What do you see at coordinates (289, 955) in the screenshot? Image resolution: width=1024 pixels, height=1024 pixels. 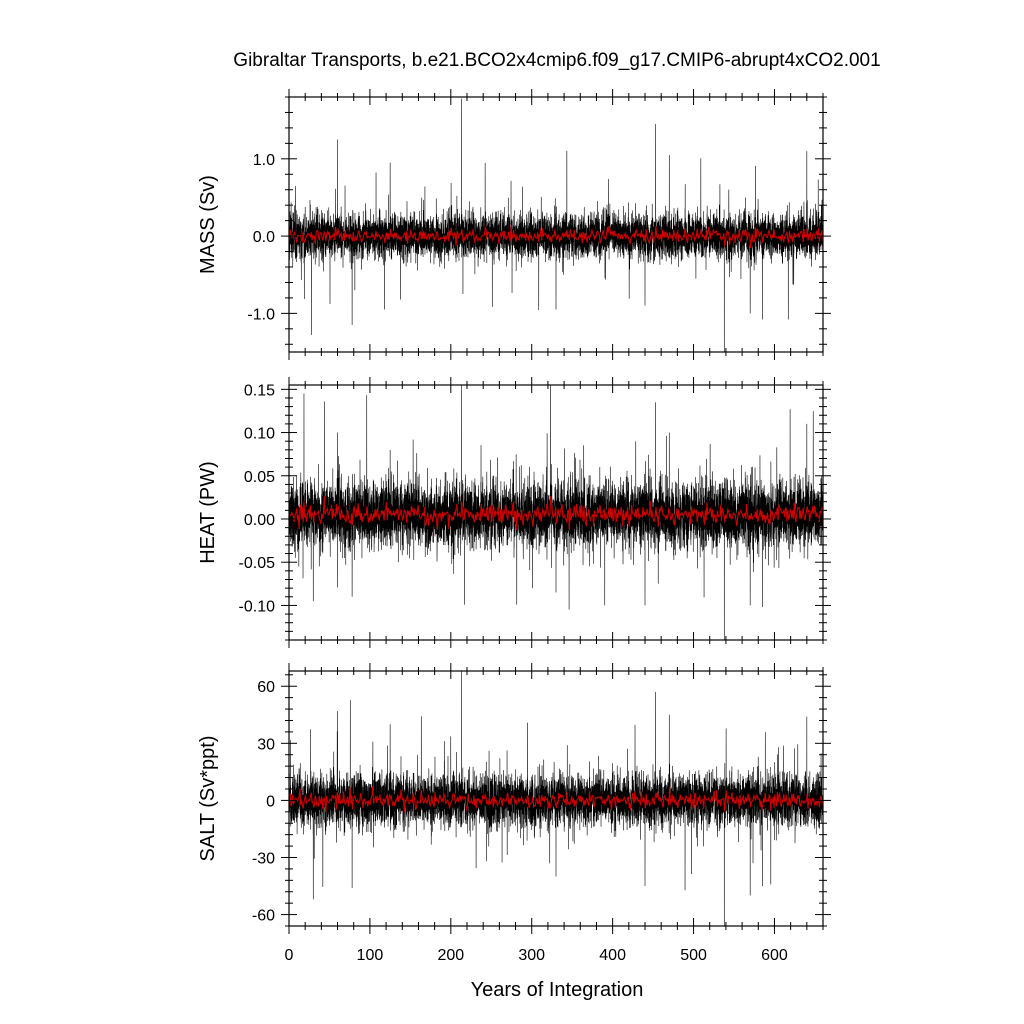 I see `x-tick-label: 0` at bounding box center [289, 955].